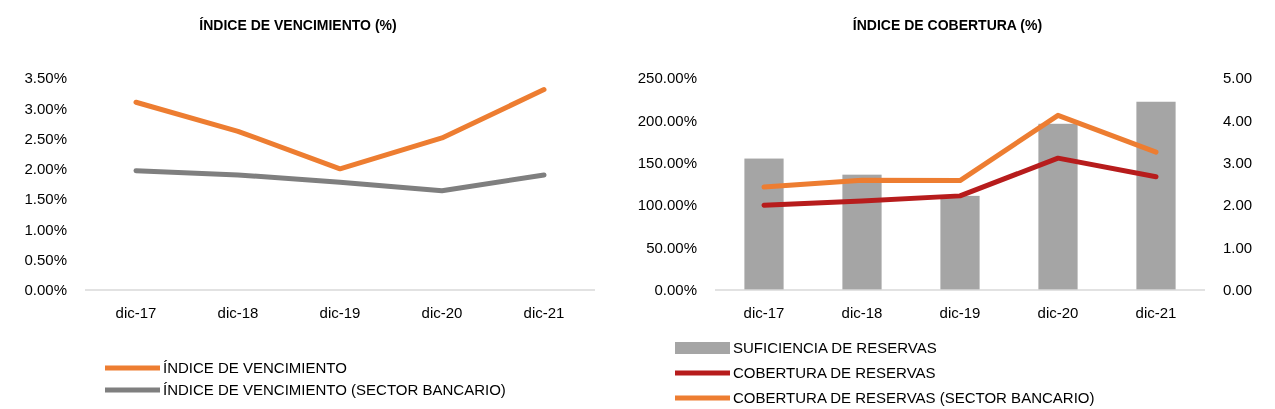 This screenshot has width=1275, height=409. Describe the element at coordinates (667, 163) in the screenshot. I see `y-tick-label: 150.00%` at that location.